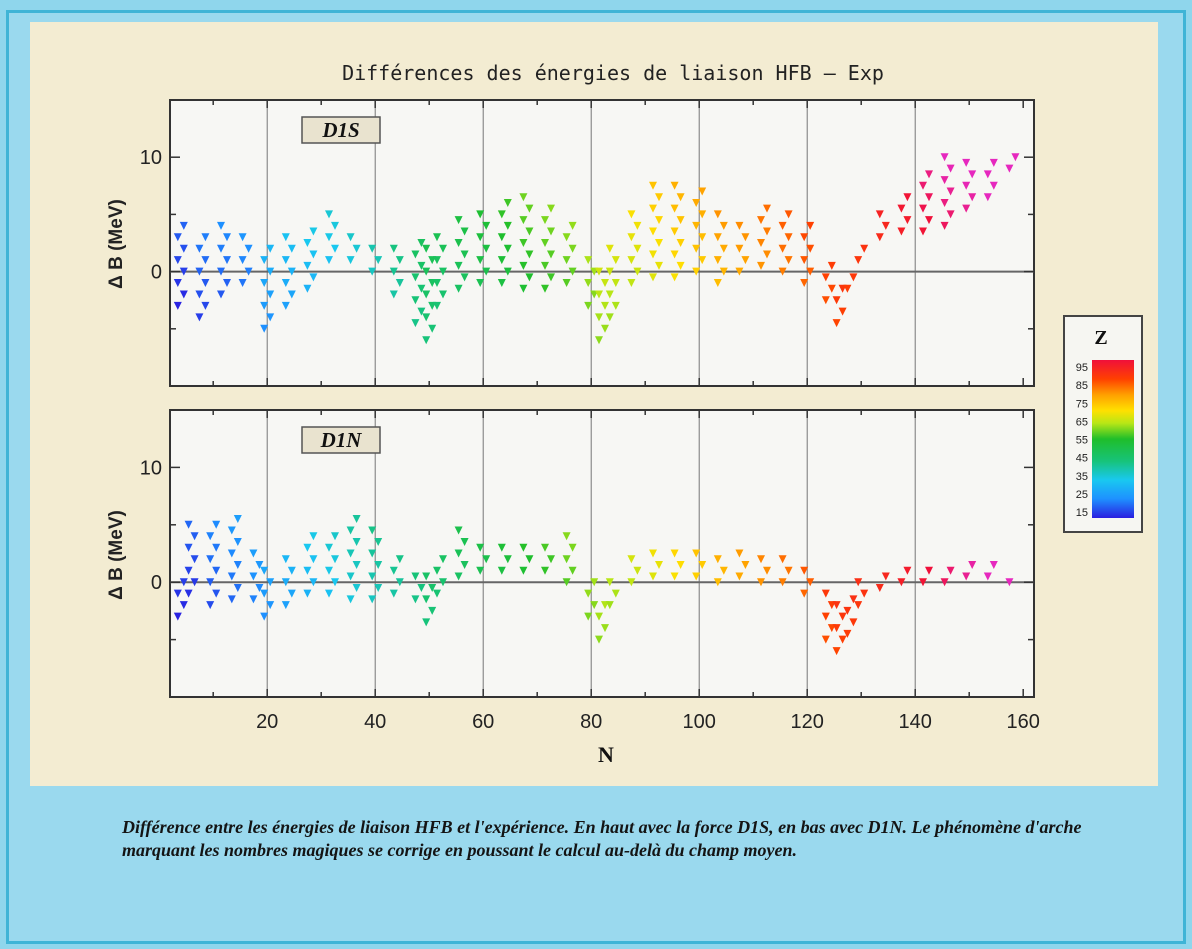 This screenshot has width=1192, height=949. Describe the element at coordinates (1082, 422) in the screenshot. I see `colorbar-tick-label: 65` at that location.